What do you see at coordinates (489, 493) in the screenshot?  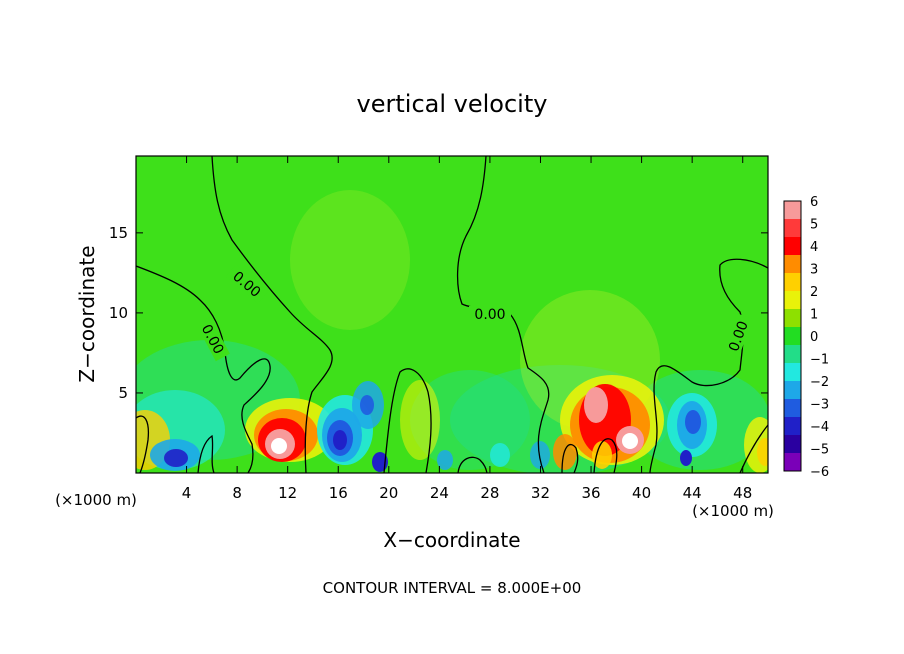 I see `x-tick-label: 28` at bounding box center [489, 493].